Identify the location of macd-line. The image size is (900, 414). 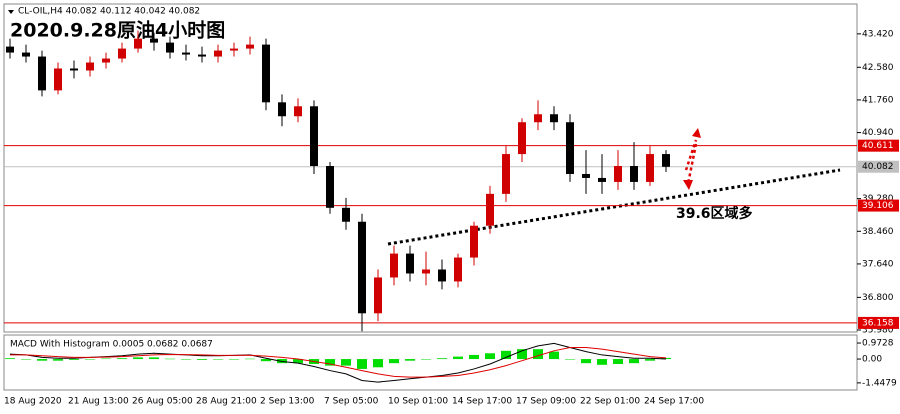
(338, 362).